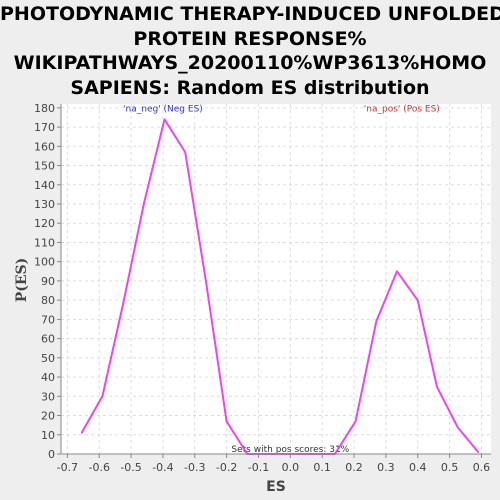  What do you see at coordinates (250, 38) in the screenshot?
I see `chart-title-line-2: PROTEIN RESPONSE%` at bounding box center [250, 38].